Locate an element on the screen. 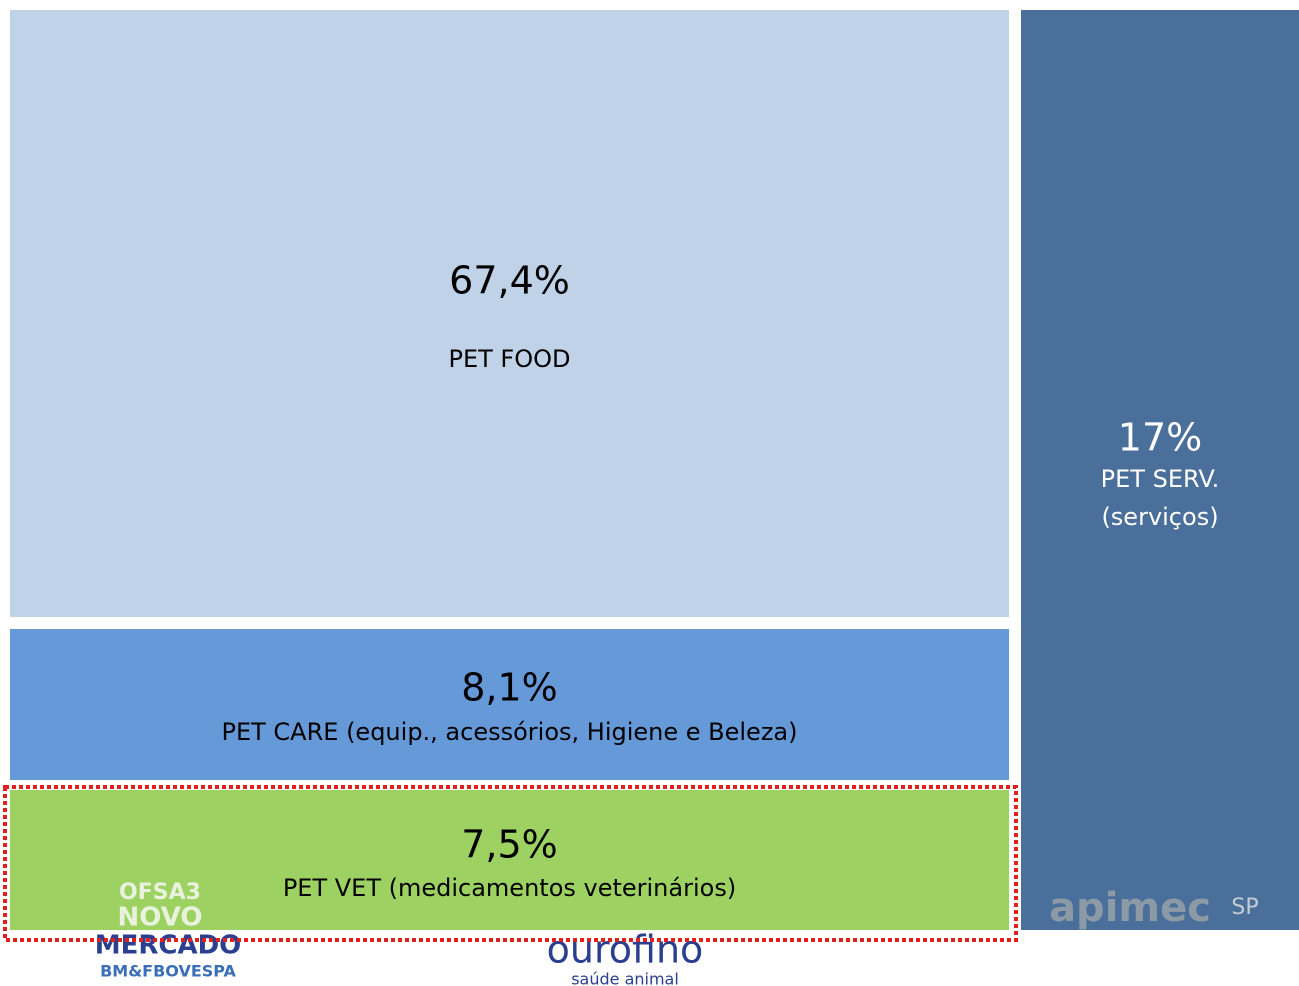  logo-text: MERCADO is located at coordinates (168, 946).